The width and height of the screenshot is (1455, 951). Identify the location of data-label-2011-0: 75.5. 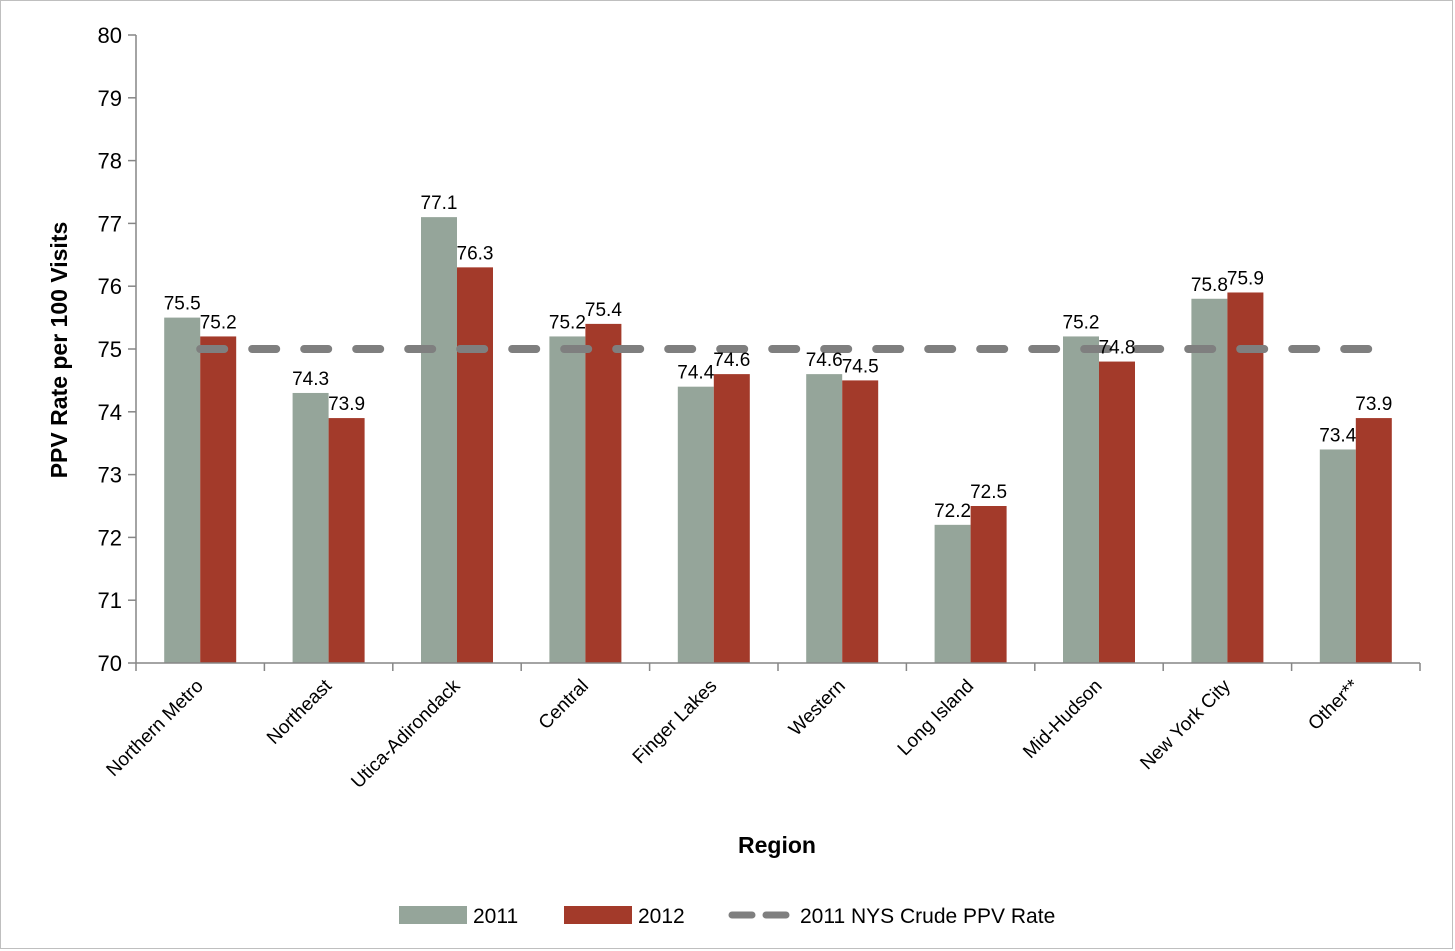
(182, 304).